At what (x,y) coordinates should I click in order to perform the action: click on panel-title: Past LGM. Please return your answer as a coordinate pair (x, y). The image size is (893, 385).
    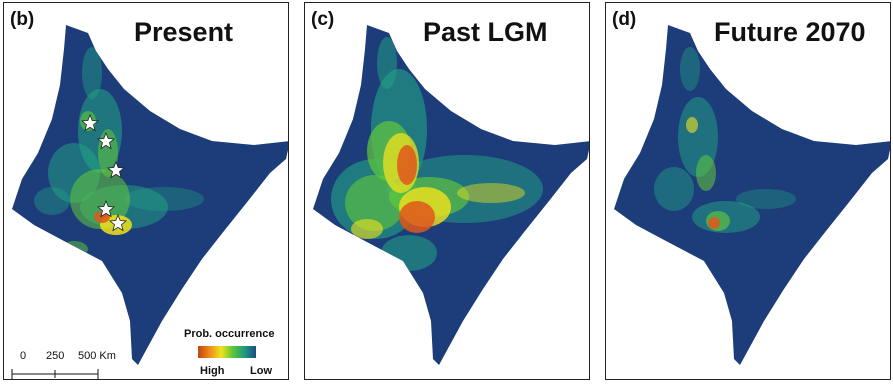
    Looking at the image, I should click on (485, 32).